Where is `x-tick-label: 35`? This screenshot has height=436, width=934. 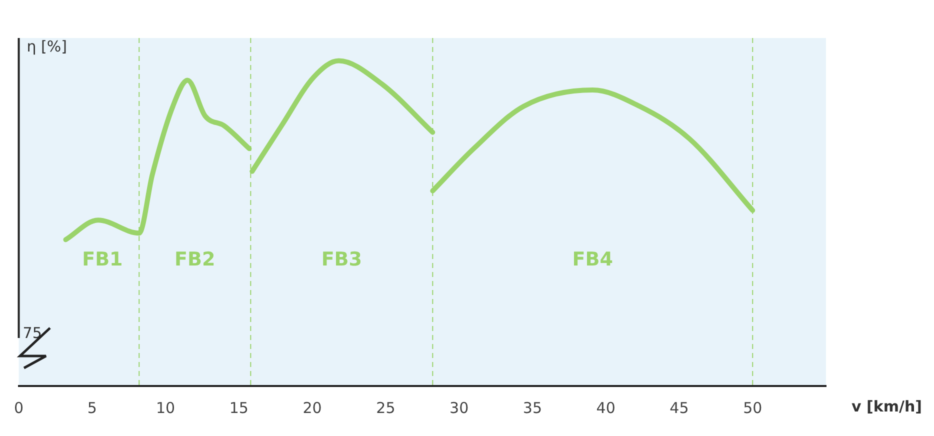 x-tick-label: 35 is located at coordinates (532, 407).